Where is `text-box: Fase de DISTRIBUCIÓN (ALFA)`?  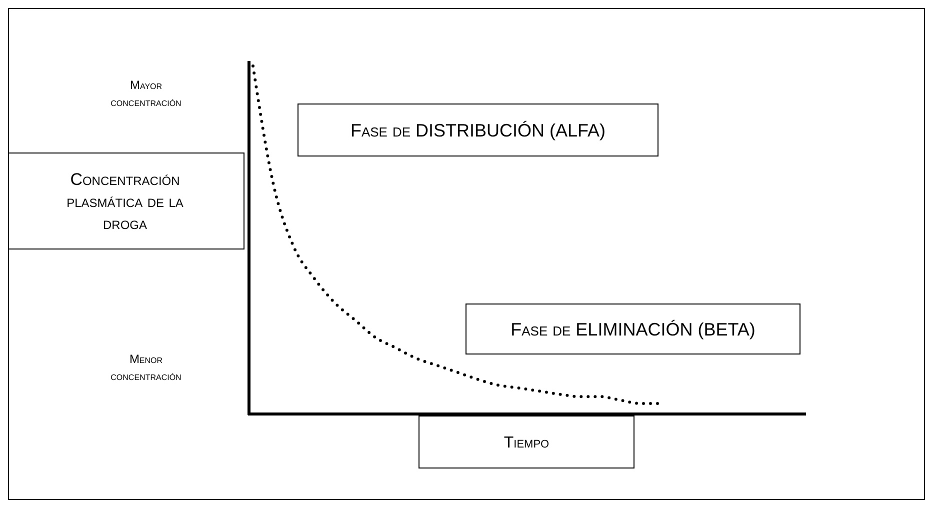
text-box: Fase de DISTRIBUCIÓN (ALFA) is located at coordinates (478, 130).